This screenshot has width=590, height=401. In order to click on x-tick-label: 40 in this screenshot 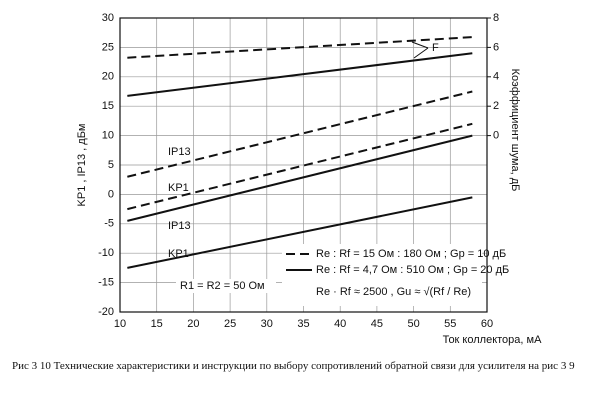, I will do `click(340, 324)`.